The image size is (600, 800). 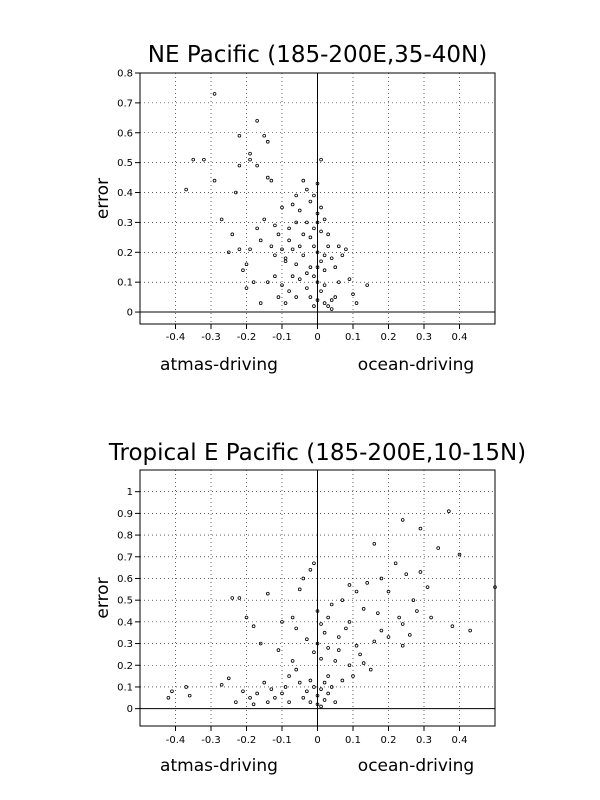 I want to click on chart-2-y-tick-label: 0, so click(x=130, y=709).